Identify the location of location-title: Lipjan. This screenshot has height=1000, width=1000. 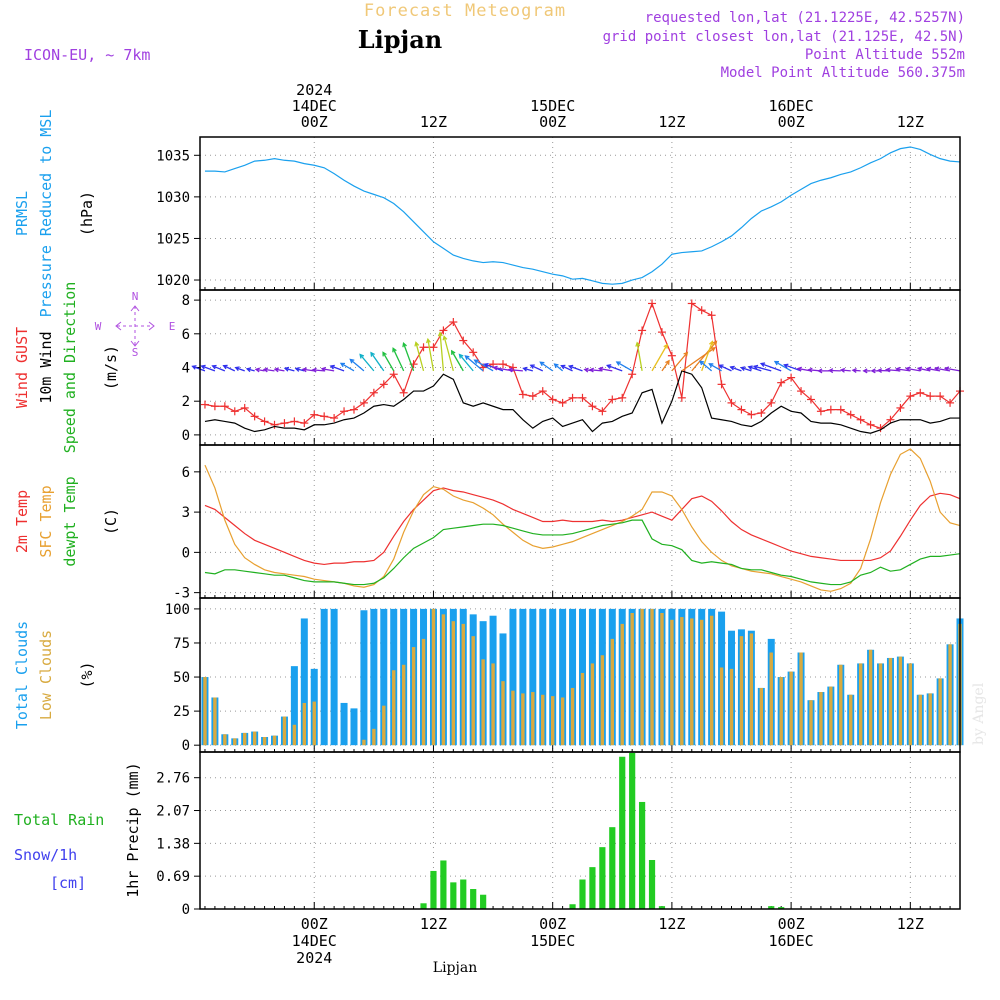
(400, 39).